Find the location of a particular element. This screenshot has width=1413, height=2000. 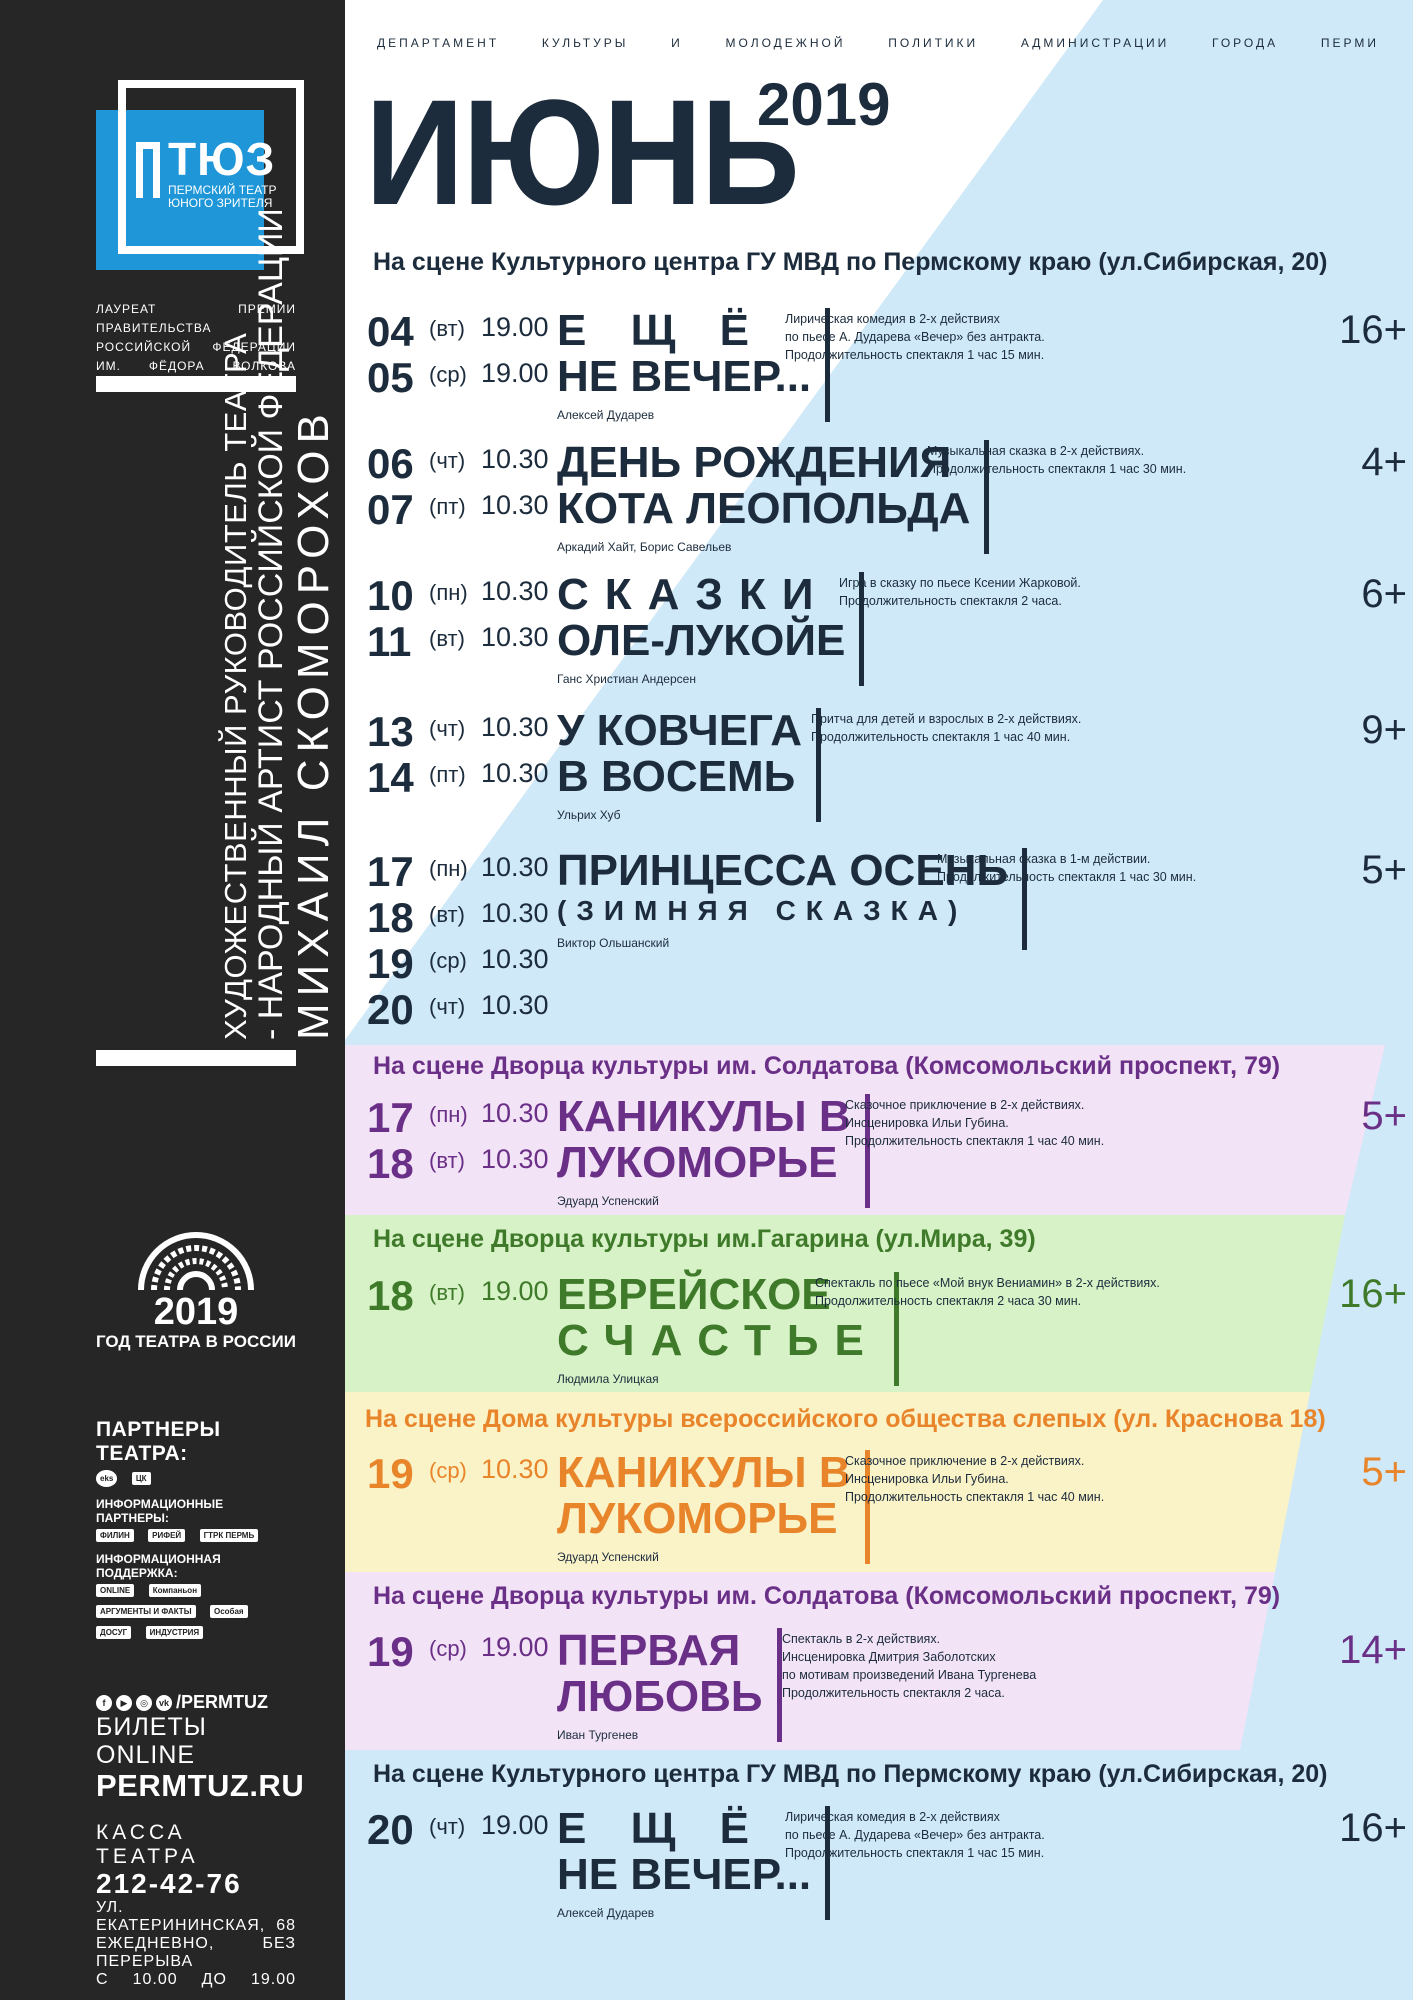

show-title: У КОВЧЕГА В ВОСЕМЬ Ульрих Хуб is located at coordinates (689, 765).